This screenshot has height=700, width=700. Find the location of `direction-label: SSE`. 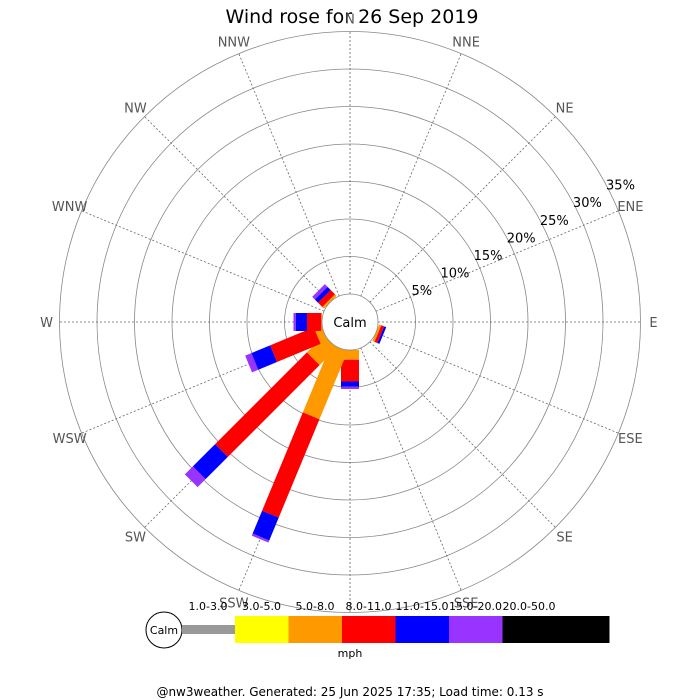

direction-label: SSE is located at coordinates (466, 603).